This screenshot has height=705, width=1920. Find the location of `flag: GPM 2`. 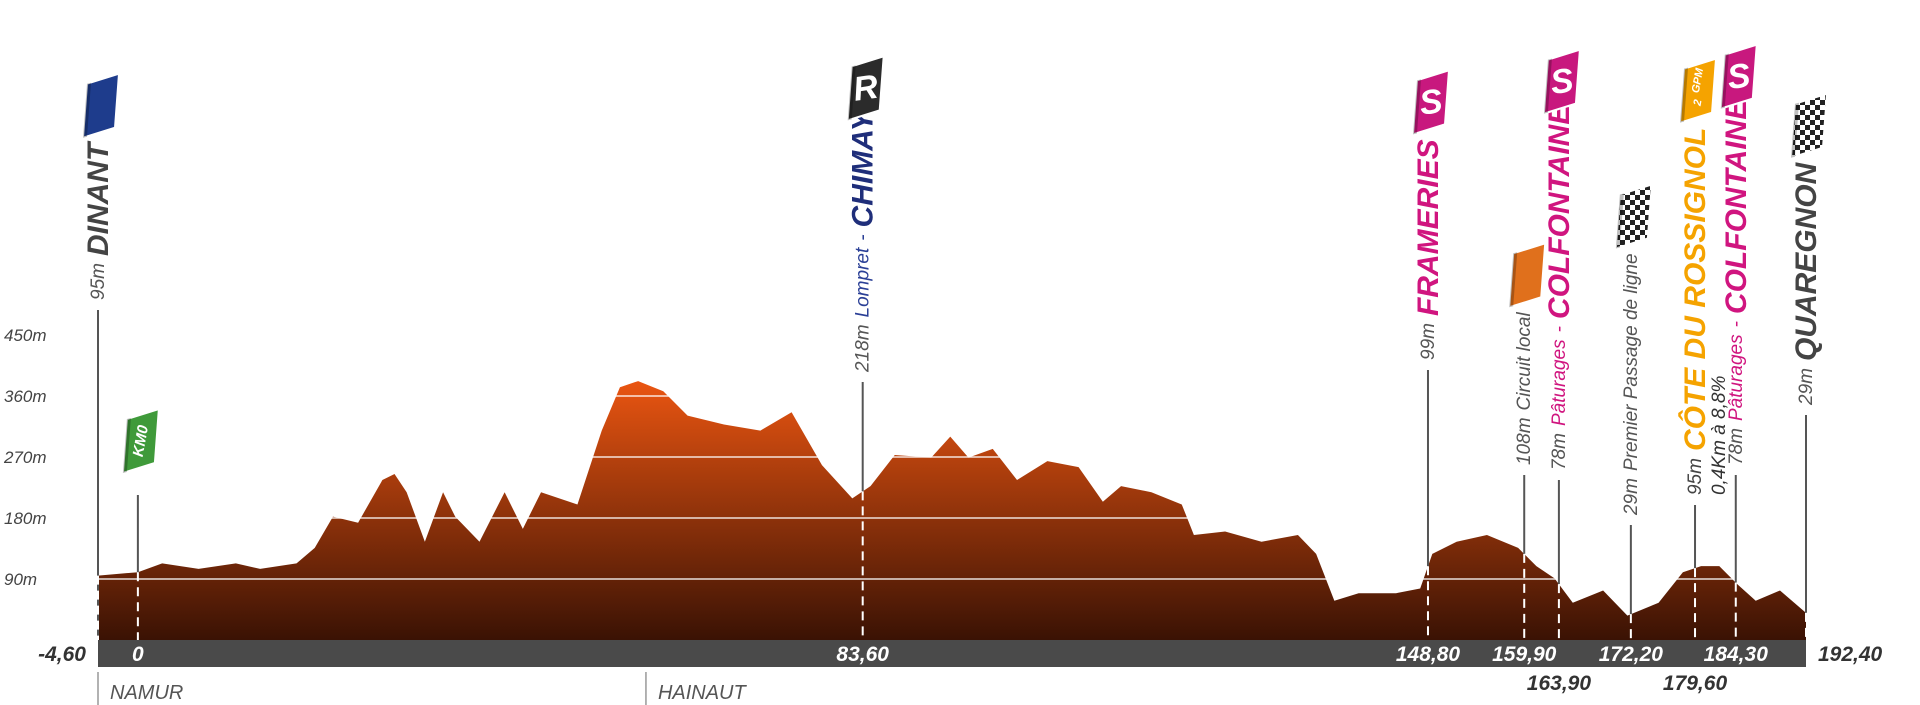

flag: GPM 2 is located at coordinates (1698, 91).